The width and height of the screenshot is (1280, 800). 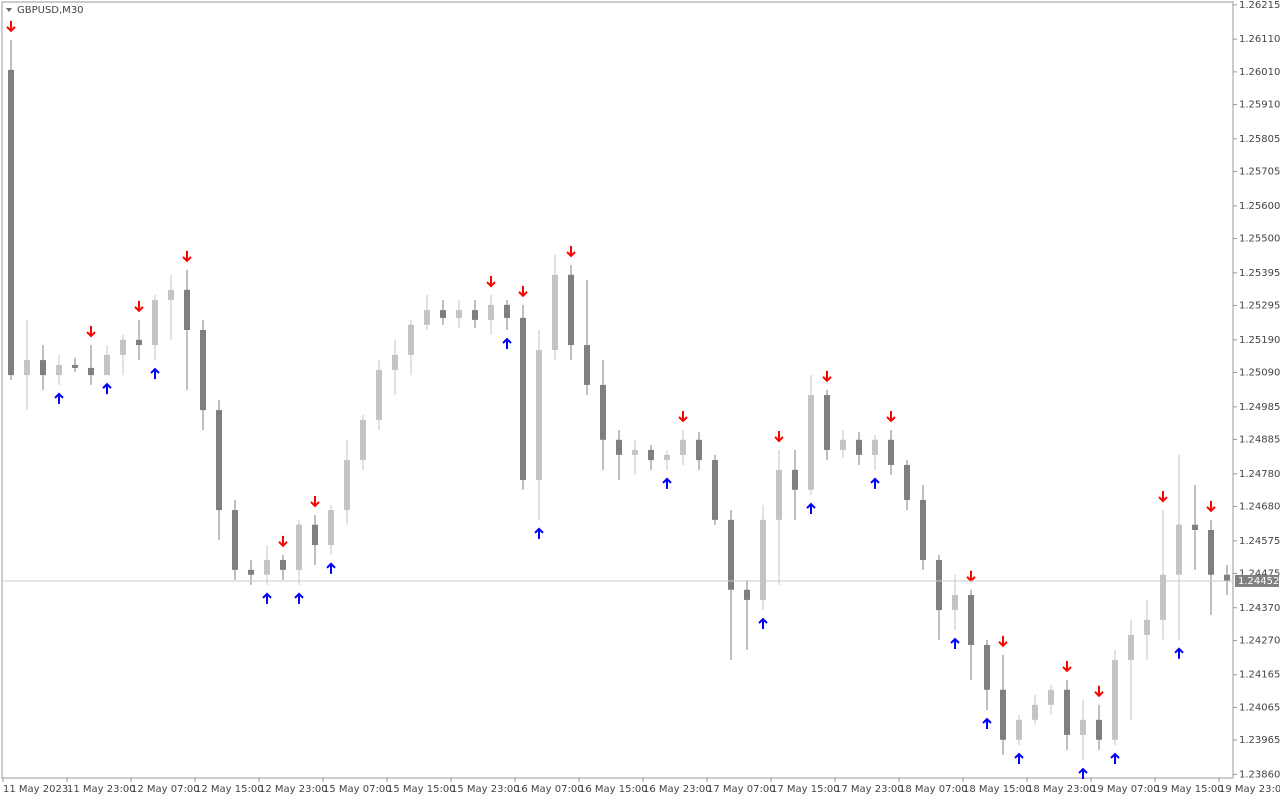 I want to click on y-tick-label: 1.25705, so click(x=1259, y=172).